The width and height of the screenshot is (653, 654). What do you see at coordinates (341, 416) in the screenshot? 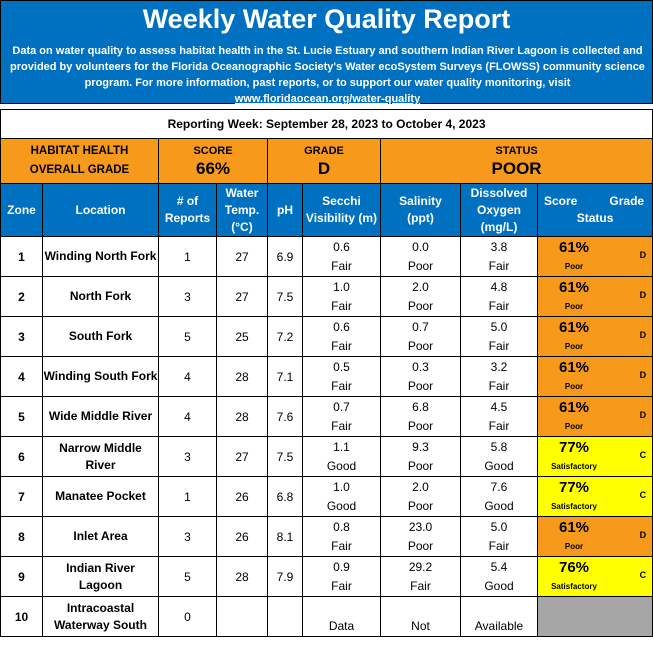
I see `secchi-value: 0.7 Fair` at bounding box center [341, 416].